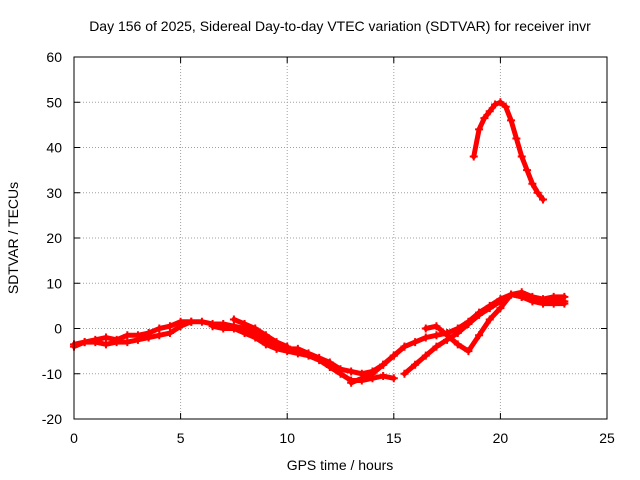 The width and height of the screenshot is (640, 480). What do you see at coordinates (54, 57) in the screenshot?
I see `y-tick-label: 60` at bounding box center [54, 57].